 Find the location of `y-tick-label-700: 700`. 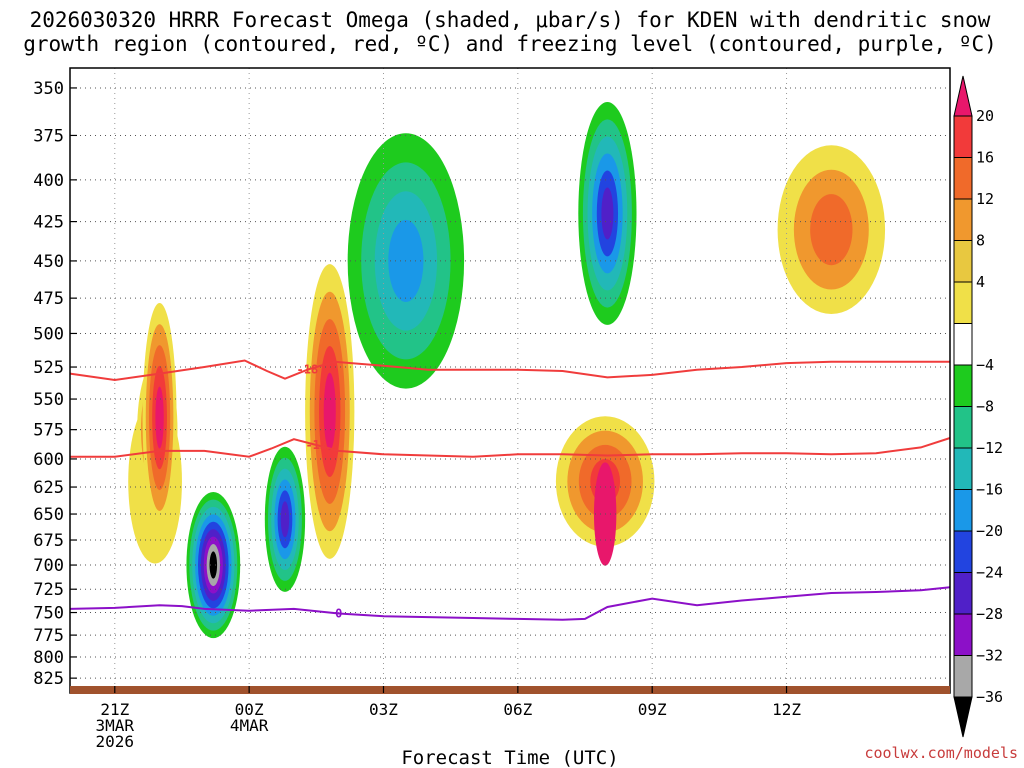

y-tick-label-700: 700 is located at coordinates (48, 566).